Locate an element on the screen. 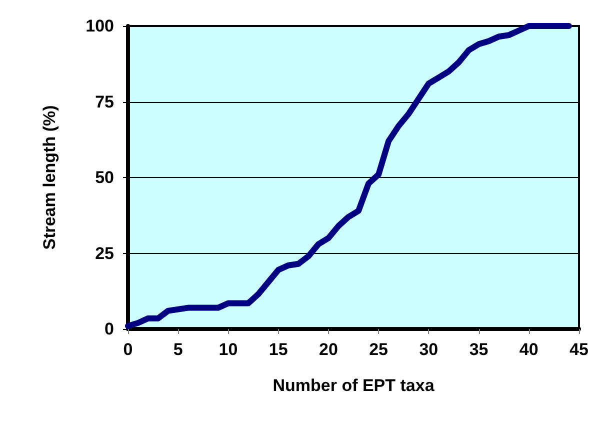  x-tick-label: 10 is located at coordinates (228, 349).